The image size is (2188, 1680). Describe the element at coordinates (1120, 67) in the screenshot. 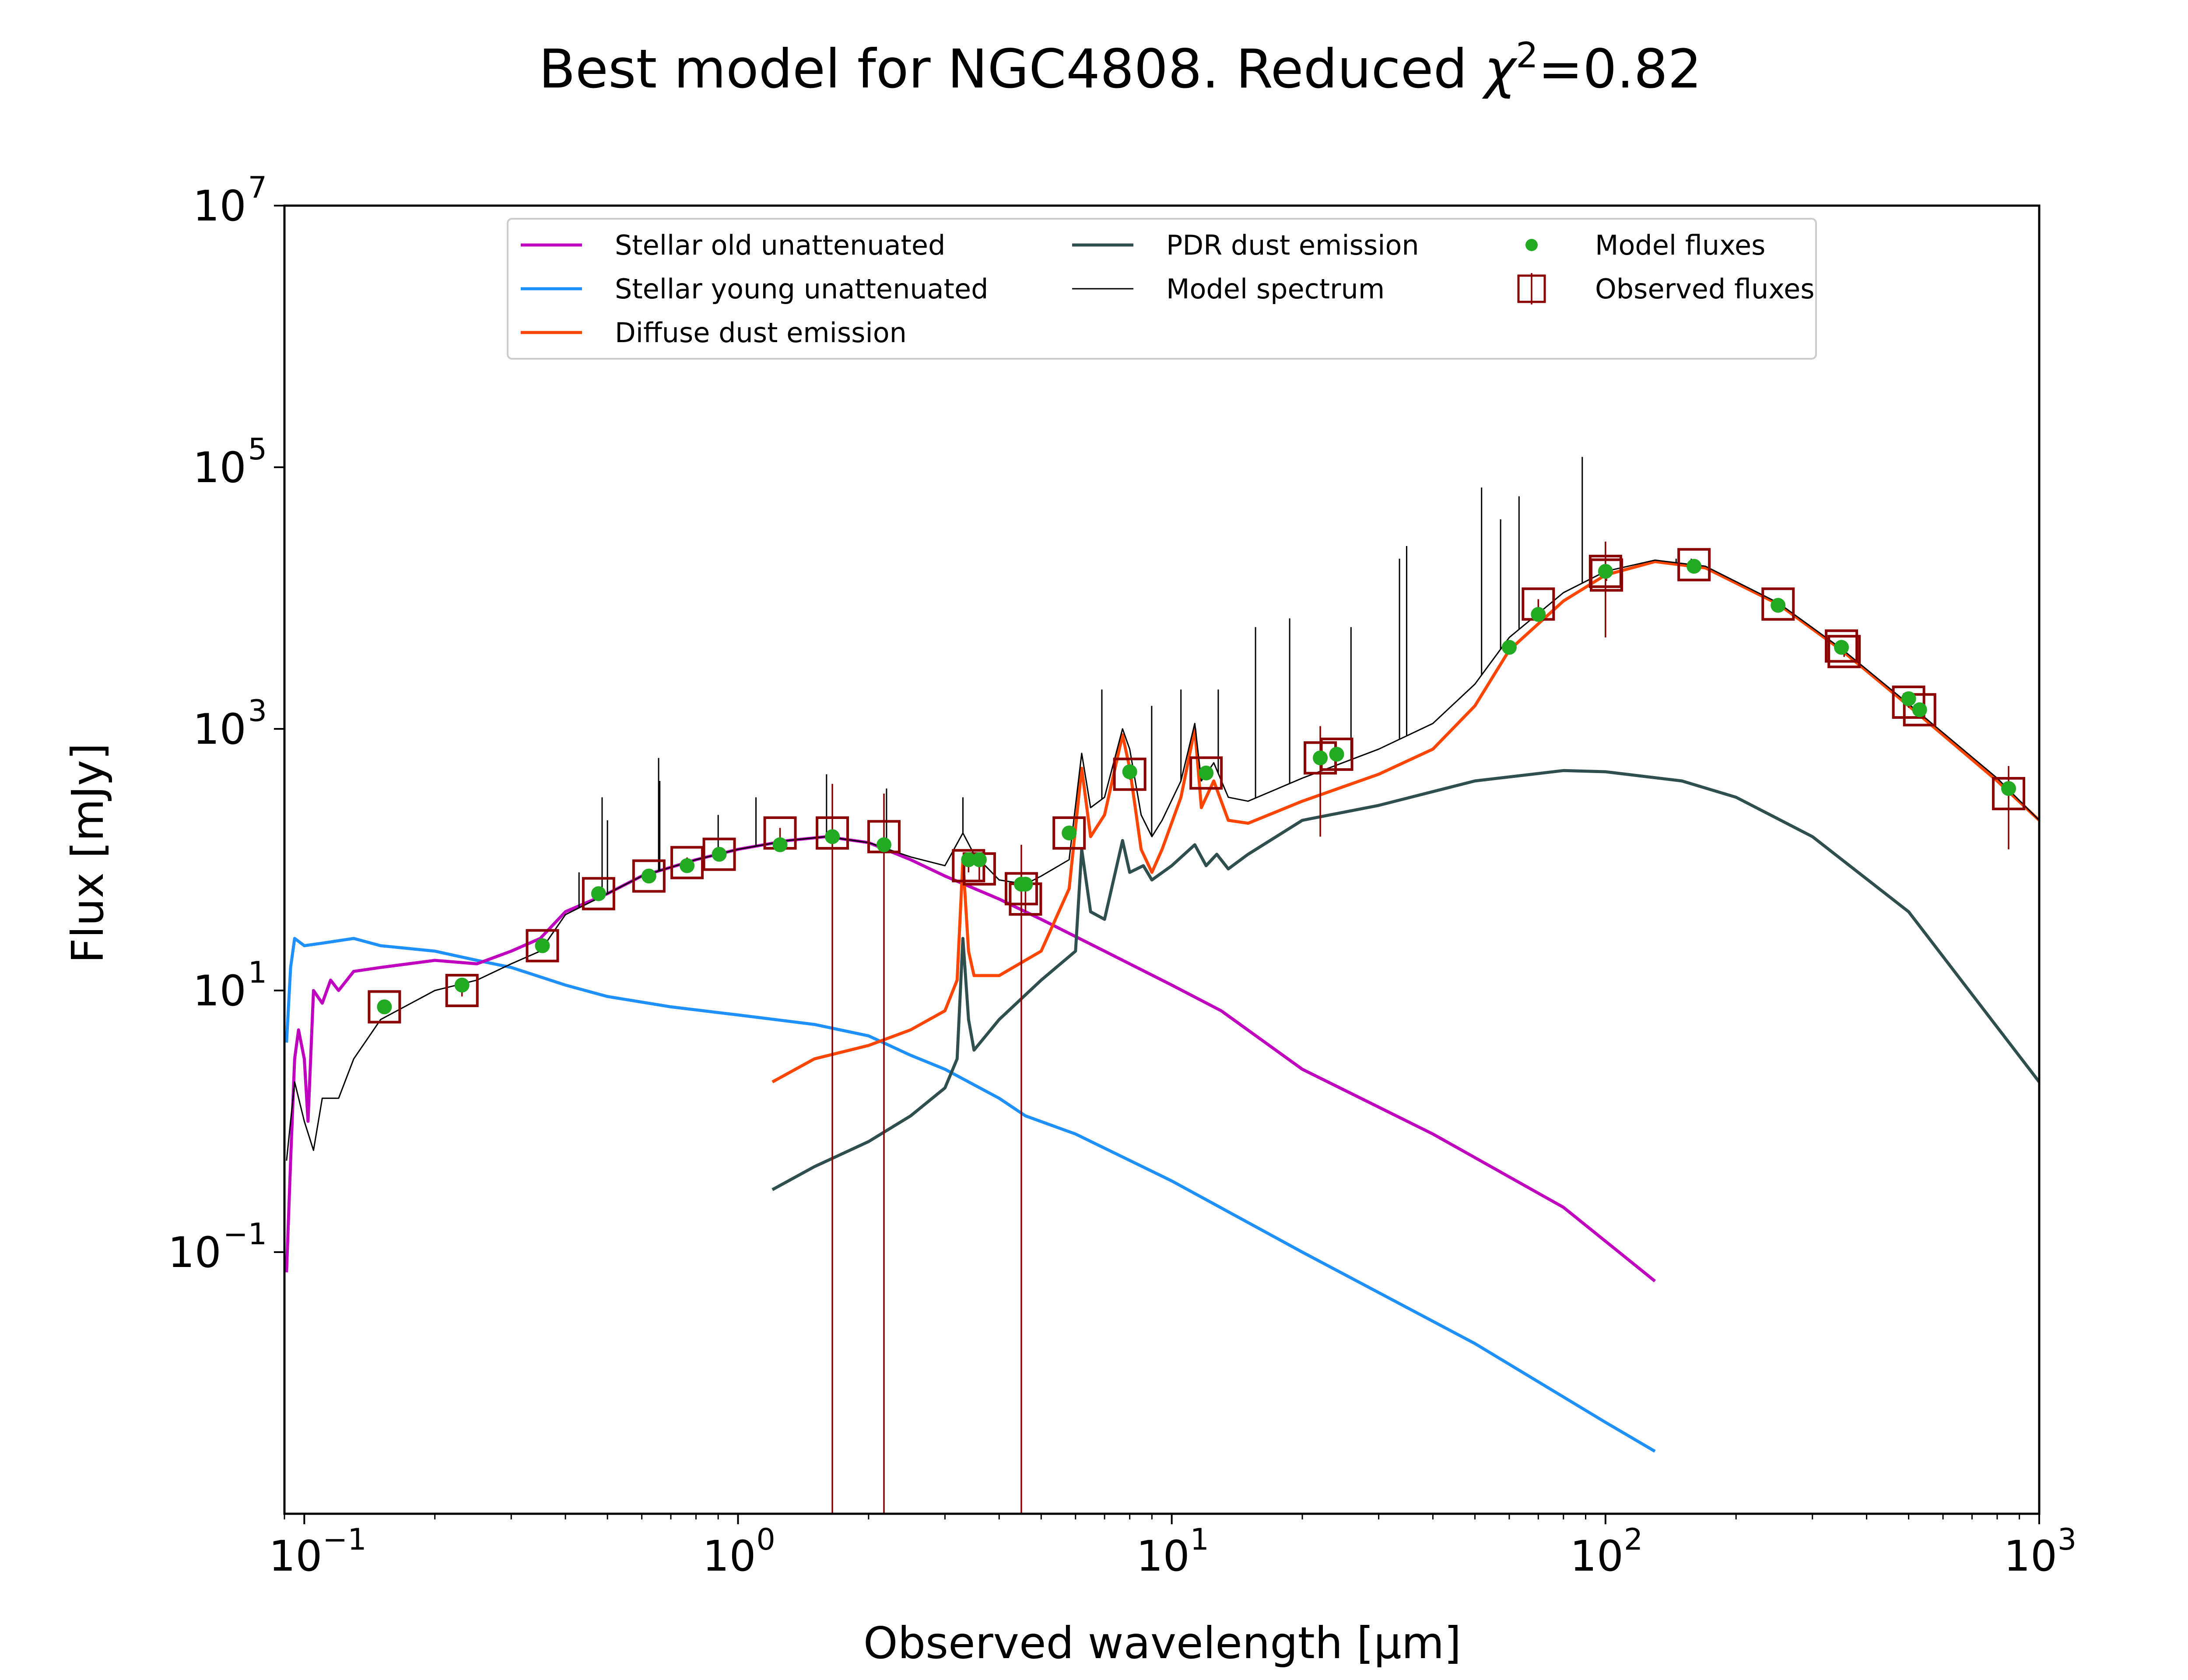

I see `chart-title: Best model for NGC4808. Reduced χ2=0.82` at that location.